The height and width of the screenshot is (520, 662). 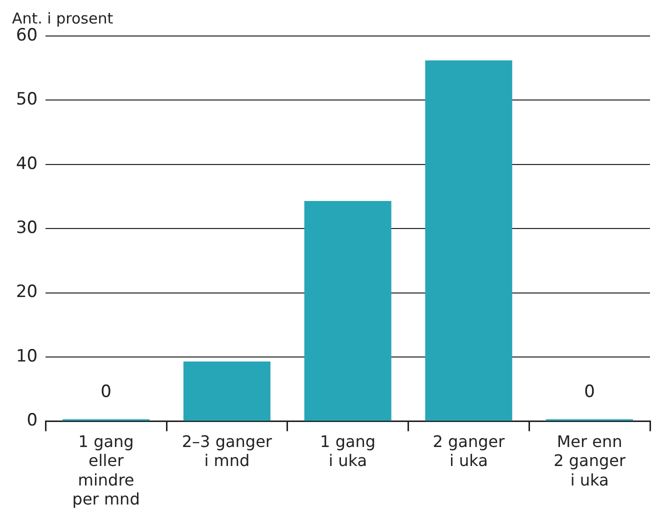 I want to click on y-tick-label: 40, so click(x=27, y=164).